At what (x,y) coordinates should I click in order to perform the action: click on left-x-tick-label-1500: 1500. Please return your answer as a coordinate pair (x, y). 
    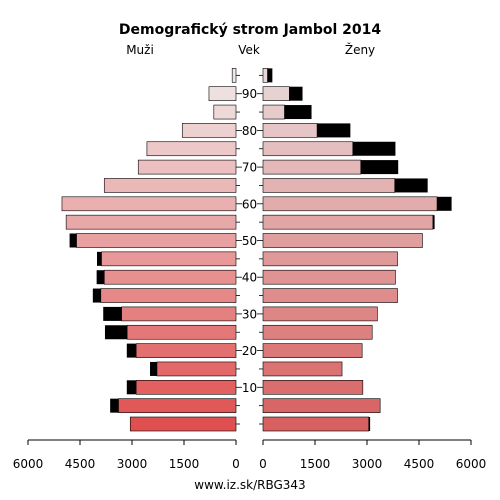
    Looking at the image, I should click on (184, 464).